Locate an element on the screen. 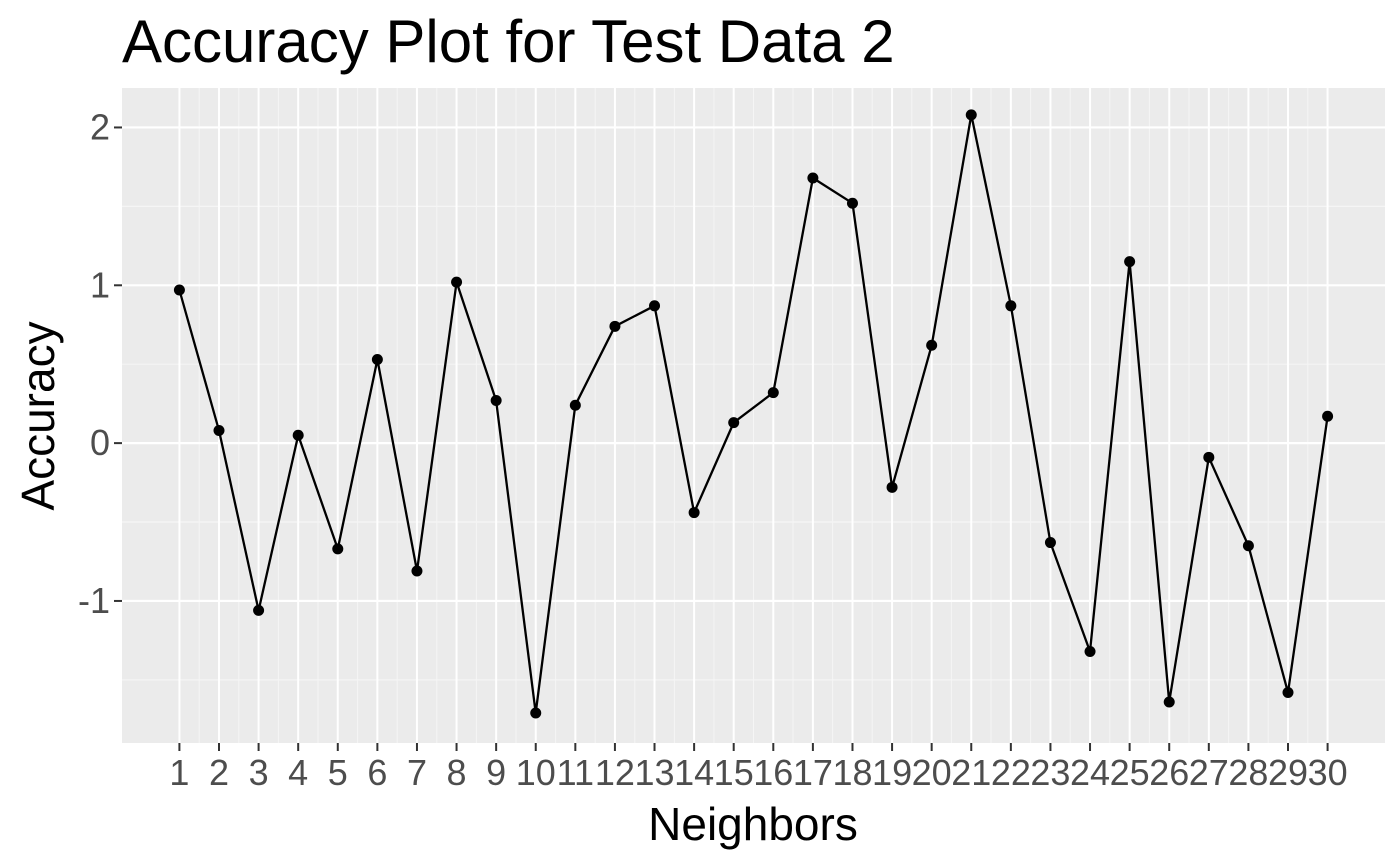 The width and height of the screenshot is (1400, 866). x-tick-label: 24 is located at coordinates (1090, 772).